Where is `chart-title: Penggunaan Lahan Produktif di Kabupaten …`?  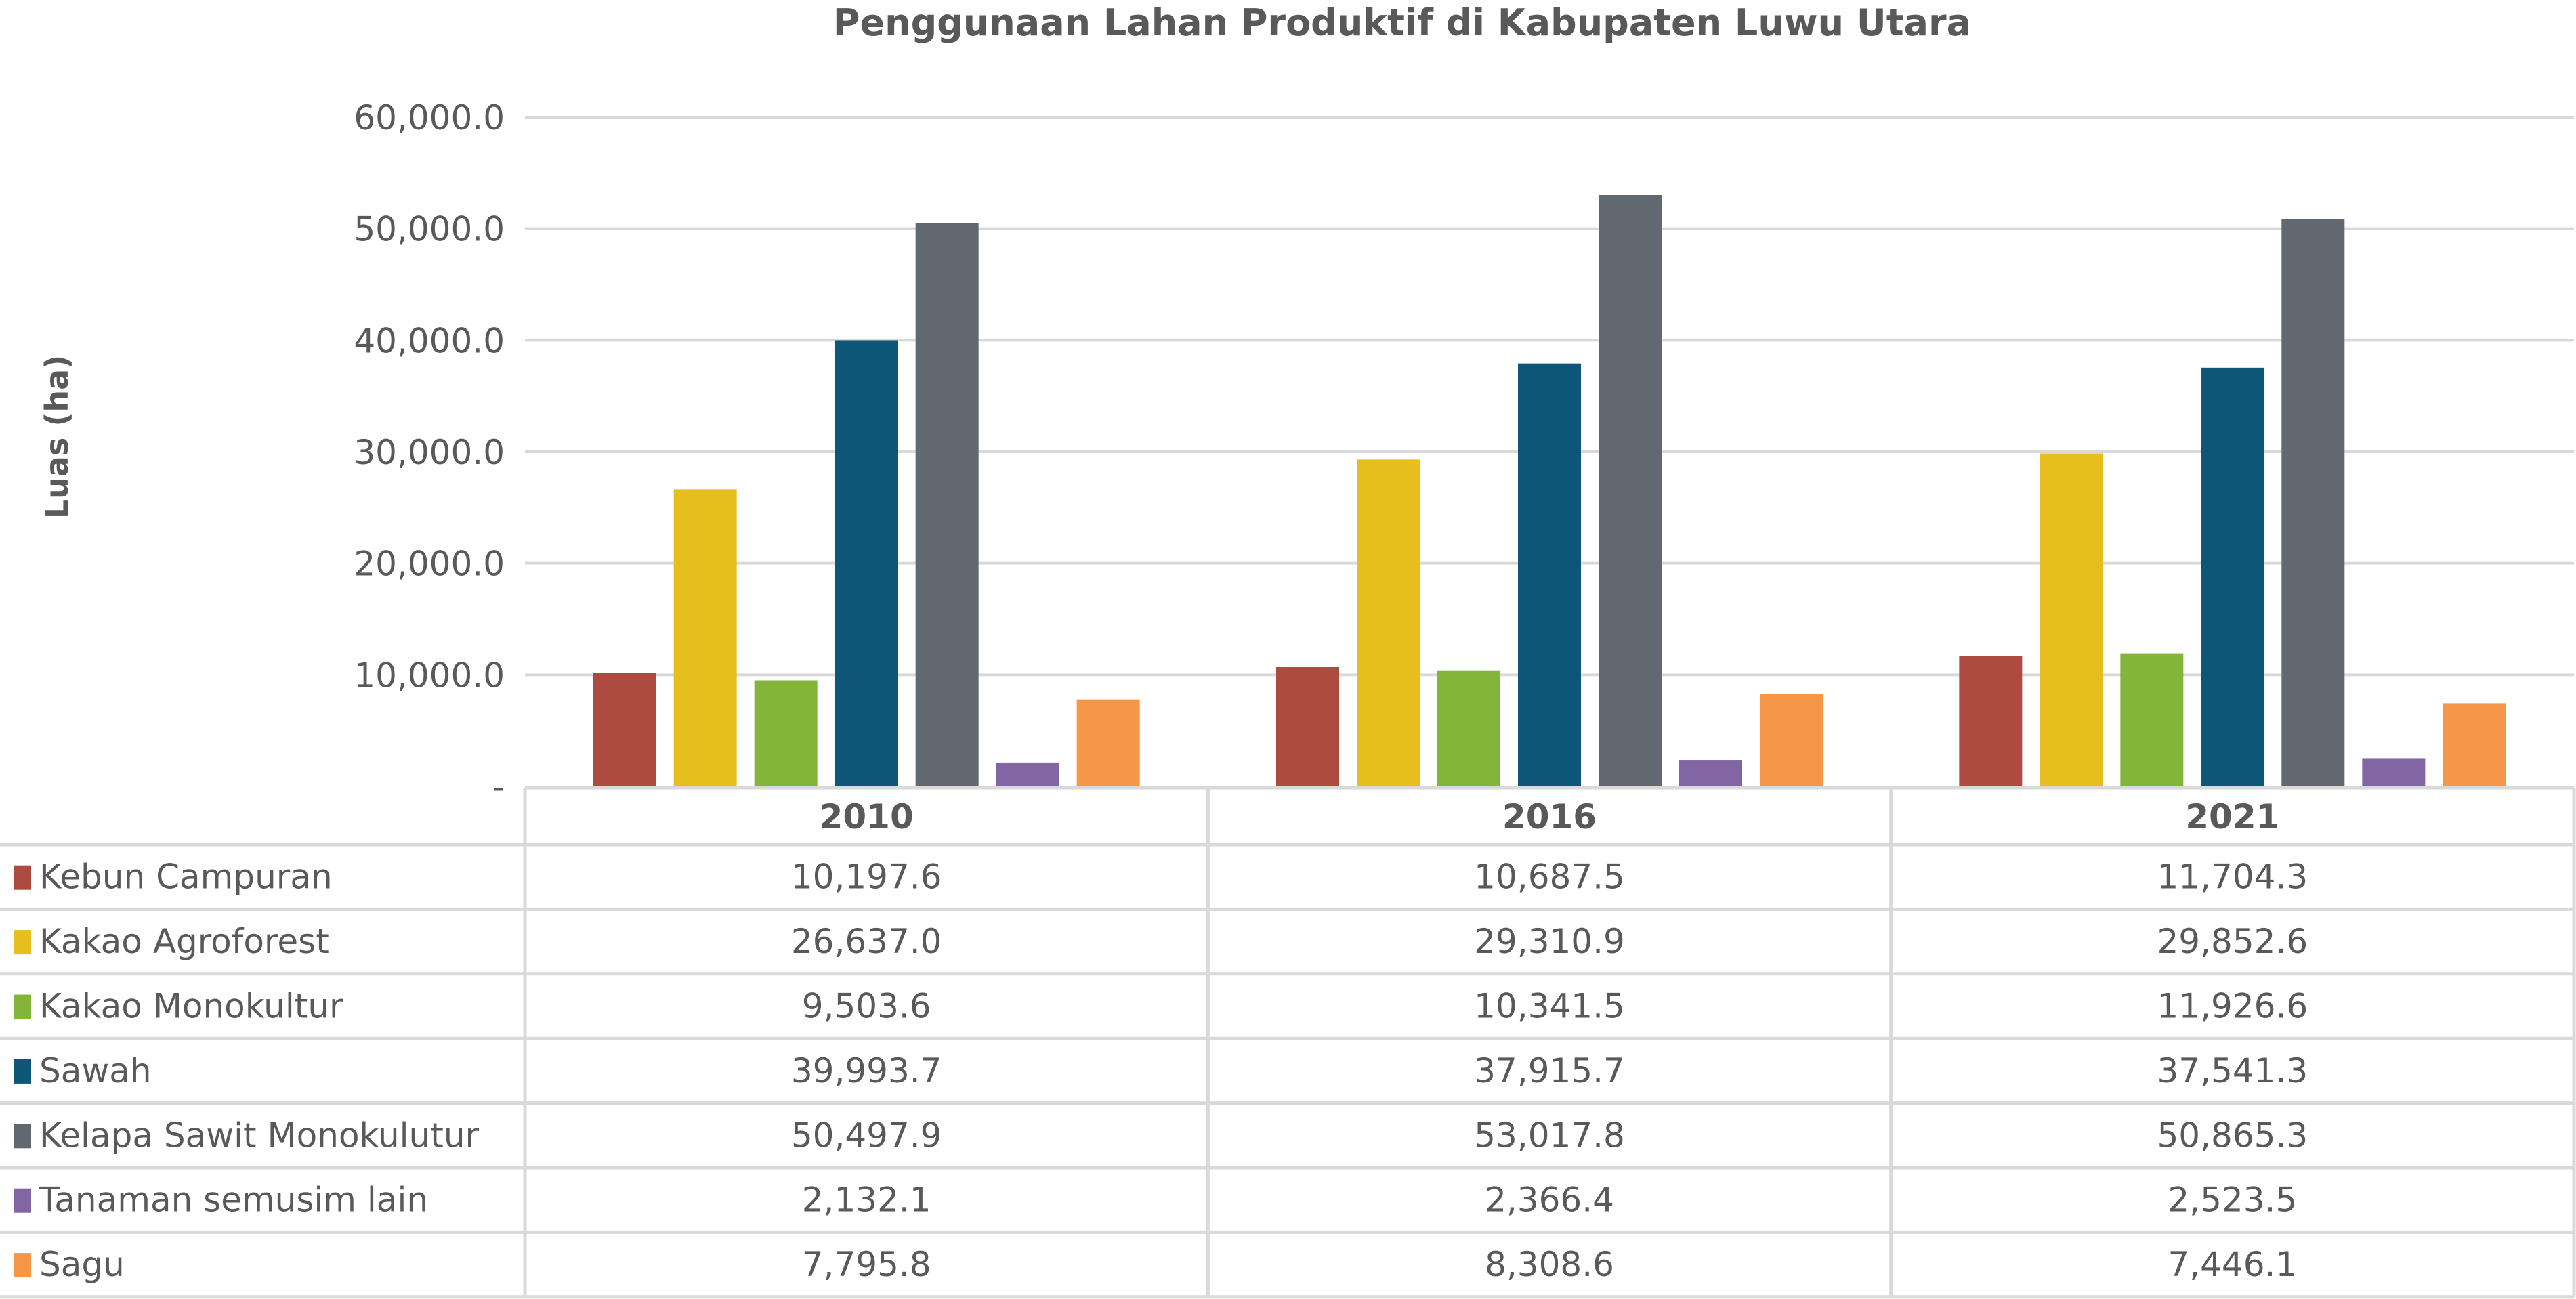 chart-title: Penggunaan Lahan Produktif di Kabupaten … is located at coordinates (1402, 22).